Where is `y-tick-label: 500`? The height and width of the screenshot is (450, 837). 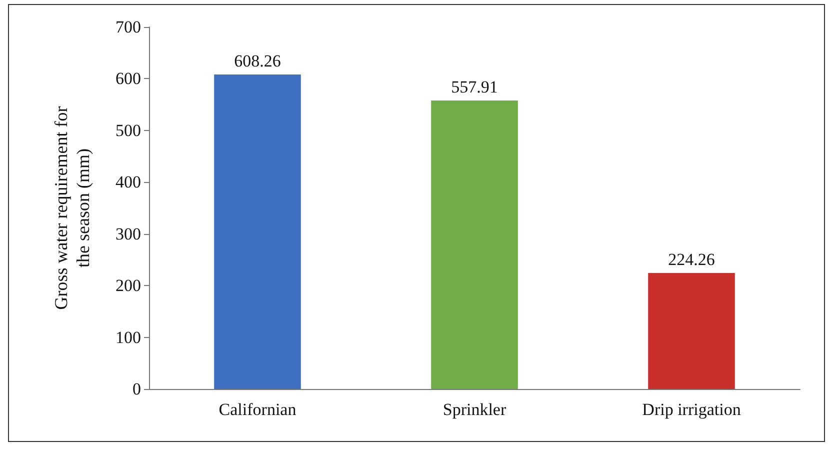
y-tick-label: 500 is located at coordinates (128, 130).